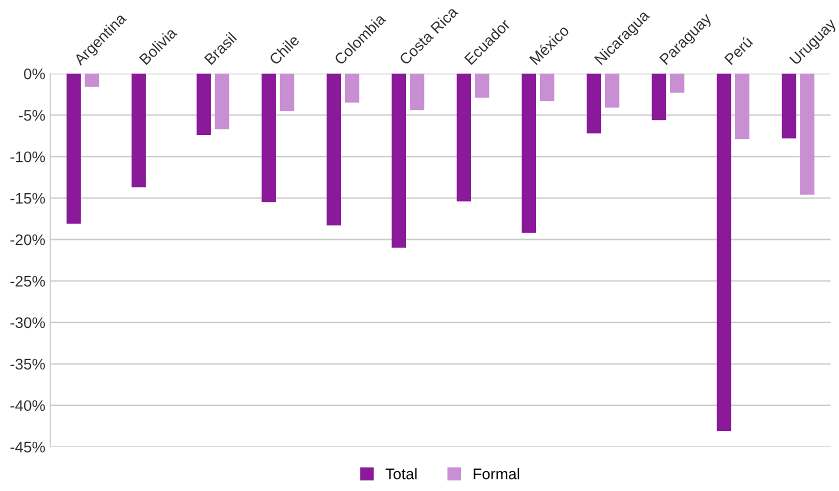 The height and width of the screenshot is (491, 839). What do you see at coordinates (27, 198) in the screenshot?
I see `y-tick-label: -15%` at bounding box center [27, 198].